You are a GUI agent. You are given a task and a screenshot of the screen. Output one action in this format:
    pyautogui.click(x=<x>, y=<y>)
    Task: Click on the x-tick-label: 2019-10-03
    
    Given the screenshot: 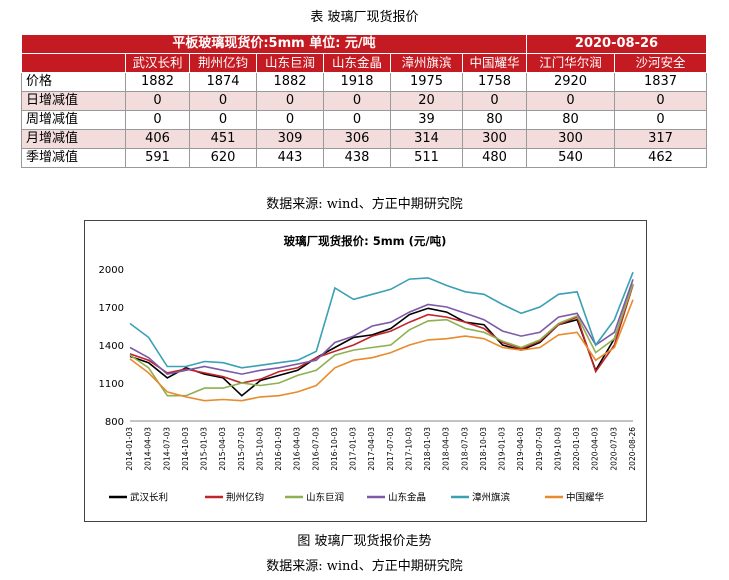 What is the action you would take?
    pyautogui.click(x=557, y=449)
    